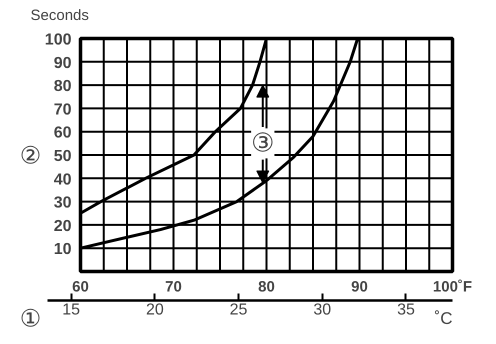 This screenshot has width=496, height=344. Describe the element at coordinates (322, 310) in the screenshot. I see `x2-tick-label: 30` at that location.